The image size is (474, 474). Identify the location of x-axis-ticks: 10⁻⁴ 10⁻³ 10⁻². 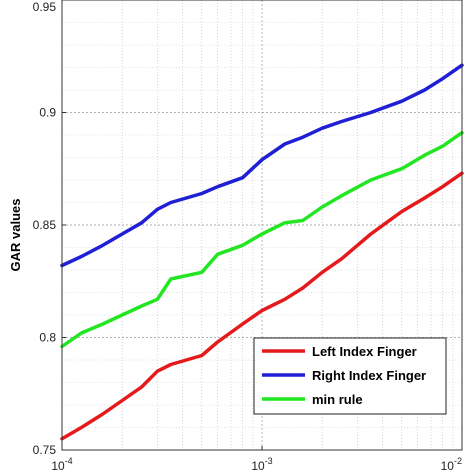
(257, 459).